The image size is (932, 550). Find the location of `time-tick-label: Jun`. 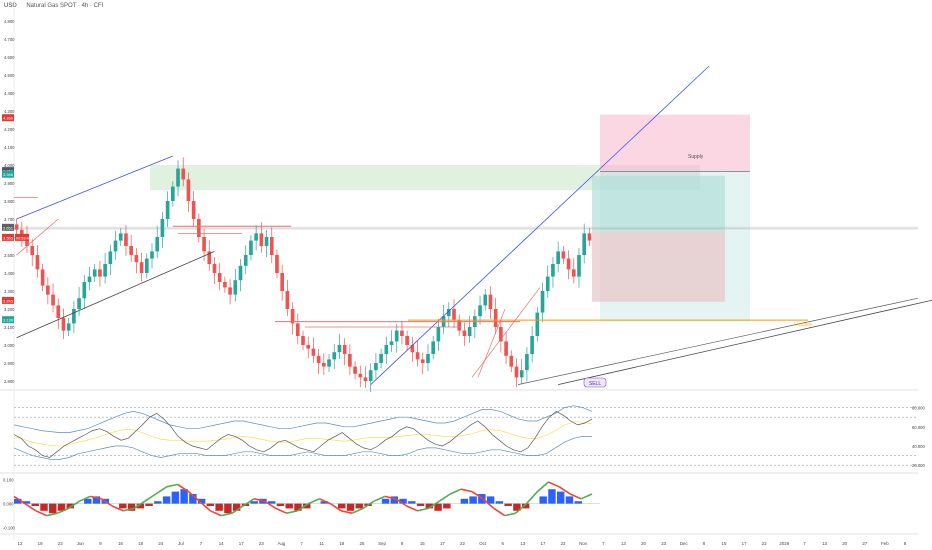

time-tick-label: Jun is located at coordinates (81, 543).